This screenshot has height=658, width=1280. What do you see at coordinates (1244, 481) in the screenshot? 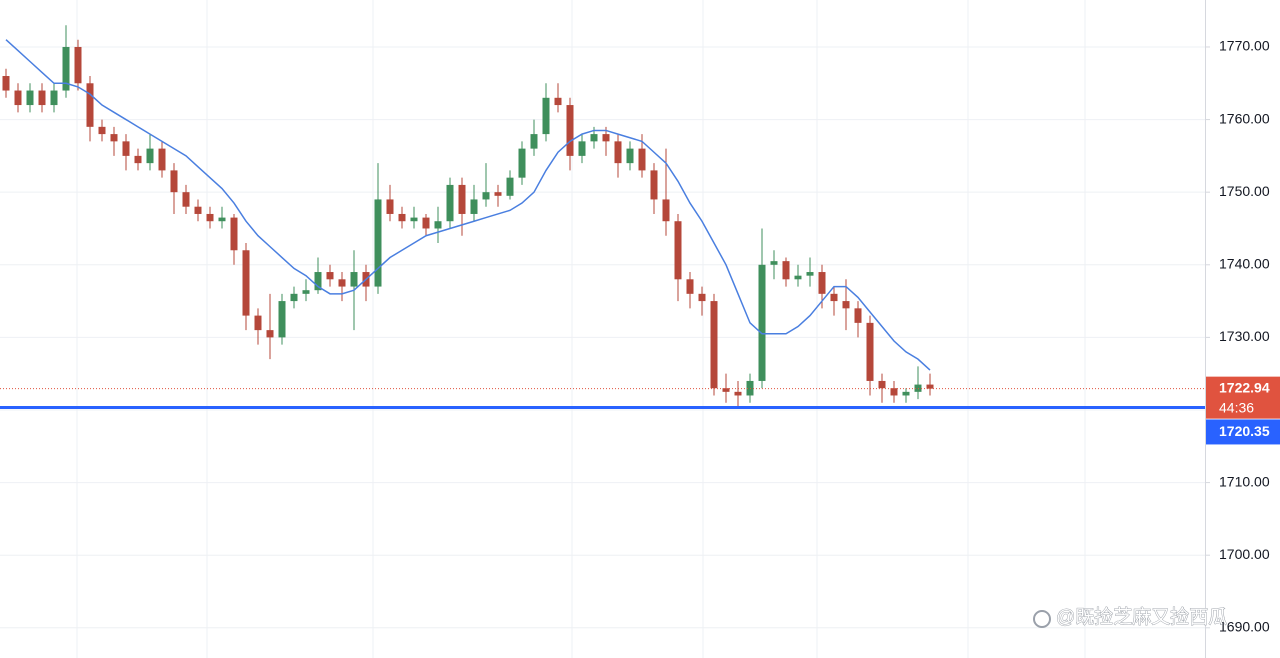
I see `y-tick-label: 1710.00` at bounding box center [1244, 481].